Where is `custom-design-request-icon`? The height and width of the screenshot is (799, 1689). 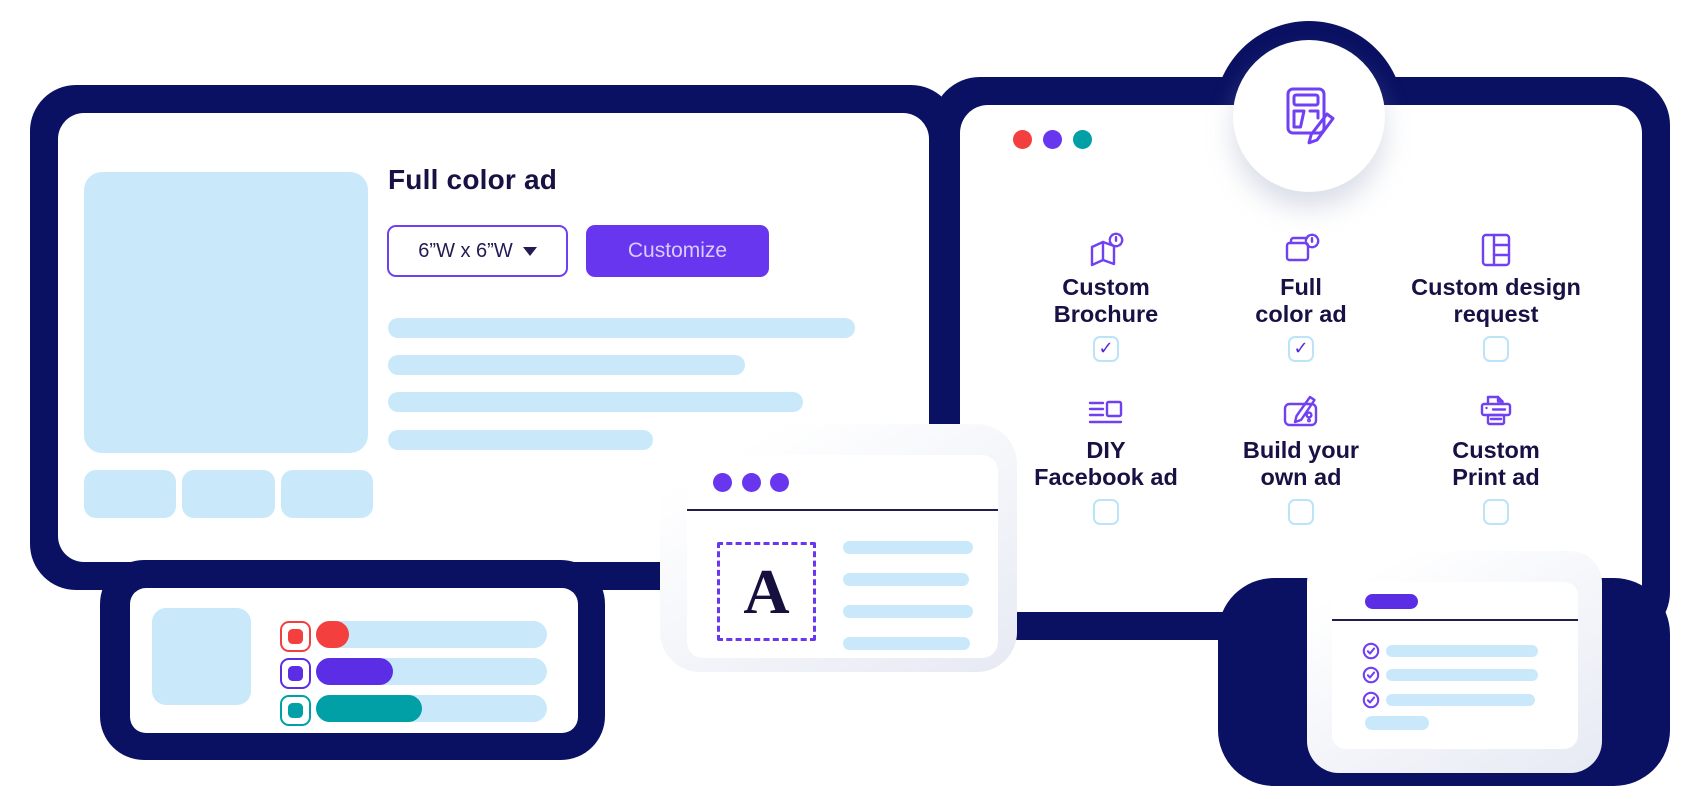
custom-design-request-icon is located at coordinates (1496, 250).